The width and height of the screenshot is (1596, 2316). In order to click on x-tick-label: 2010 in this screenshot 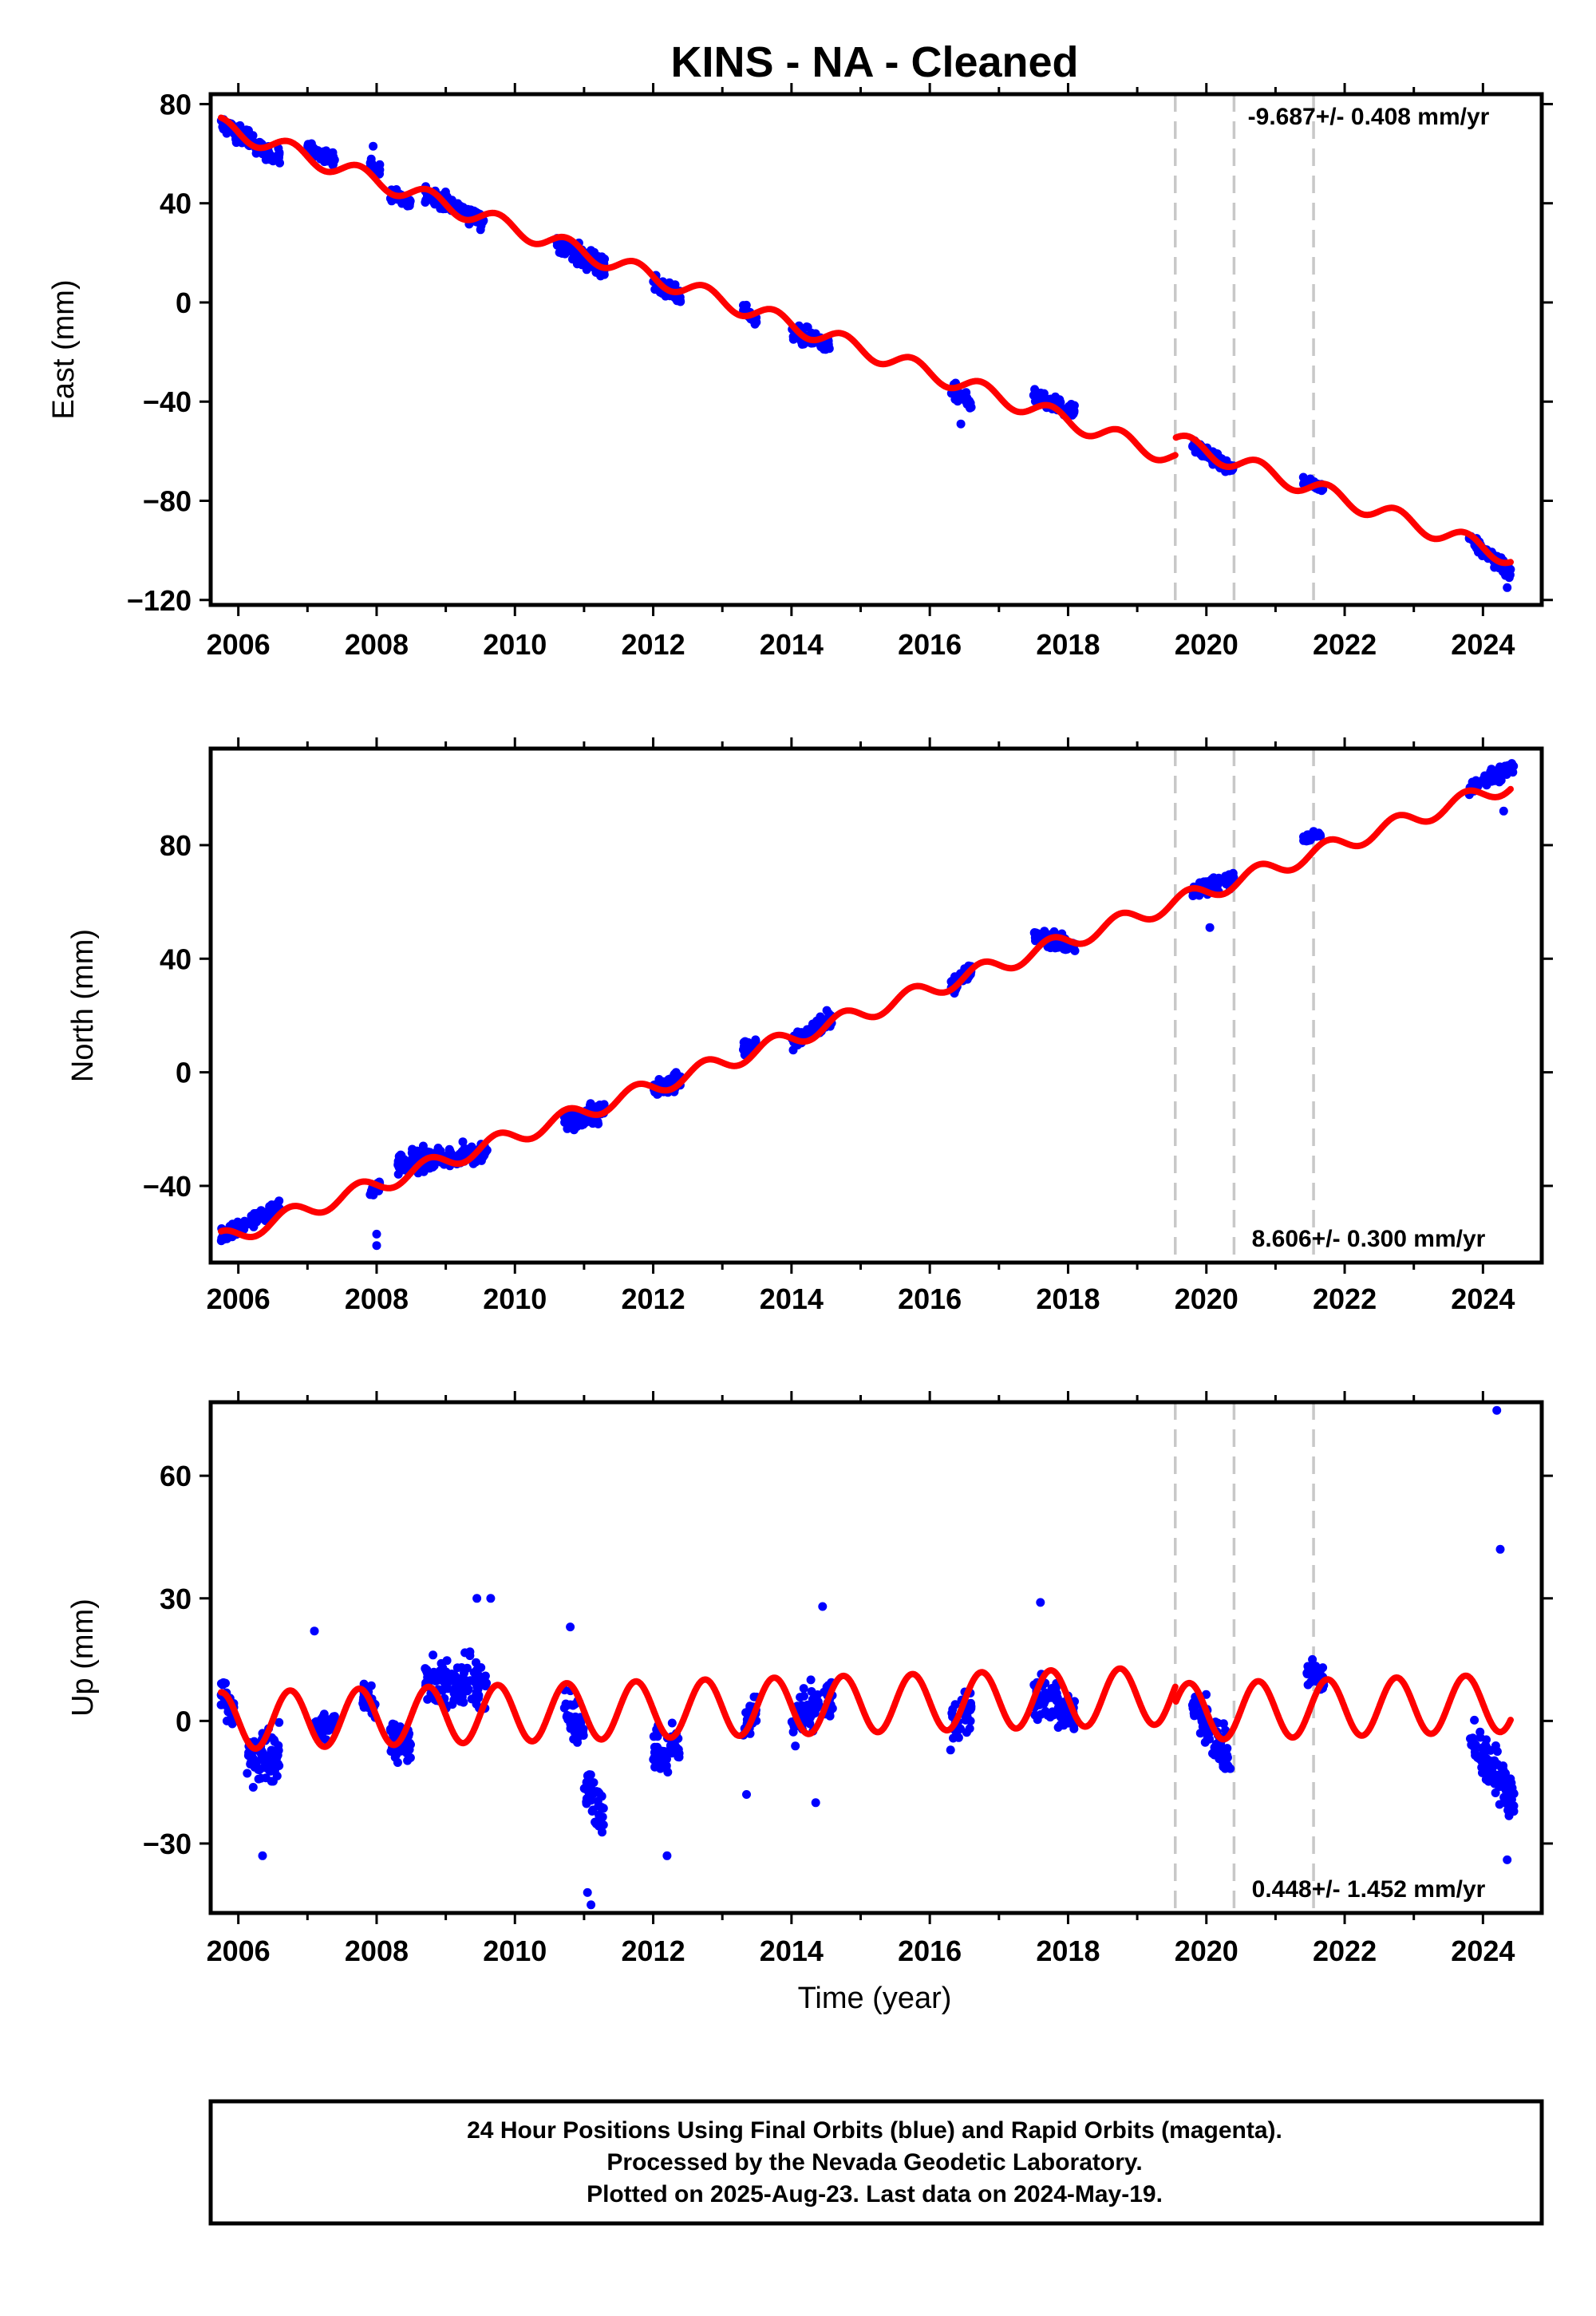, I will do `click(515, 1951)`.